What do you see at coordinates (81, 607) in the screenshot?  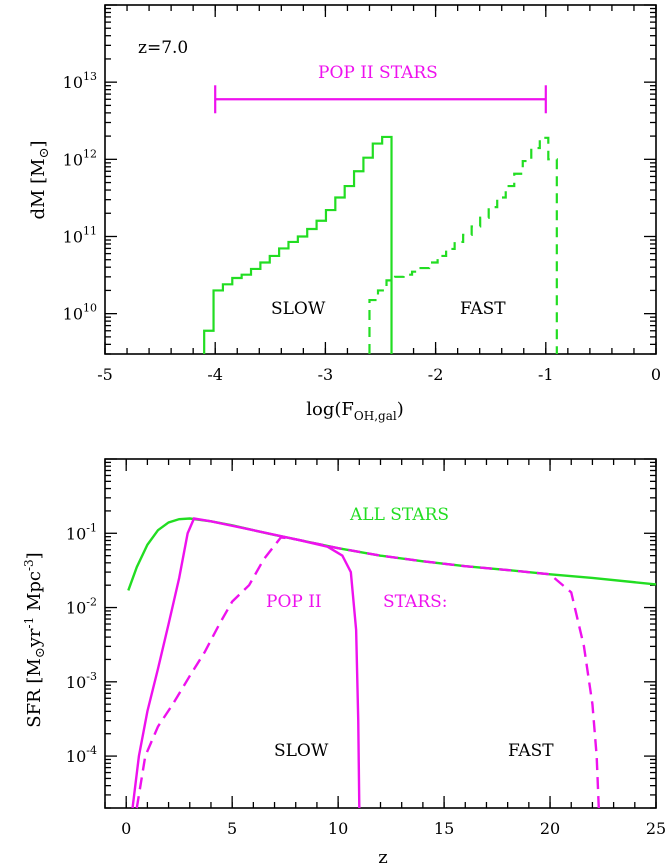 I see `bottom-y-tick-label: 10⁻²` at bounding box center [81, 607].